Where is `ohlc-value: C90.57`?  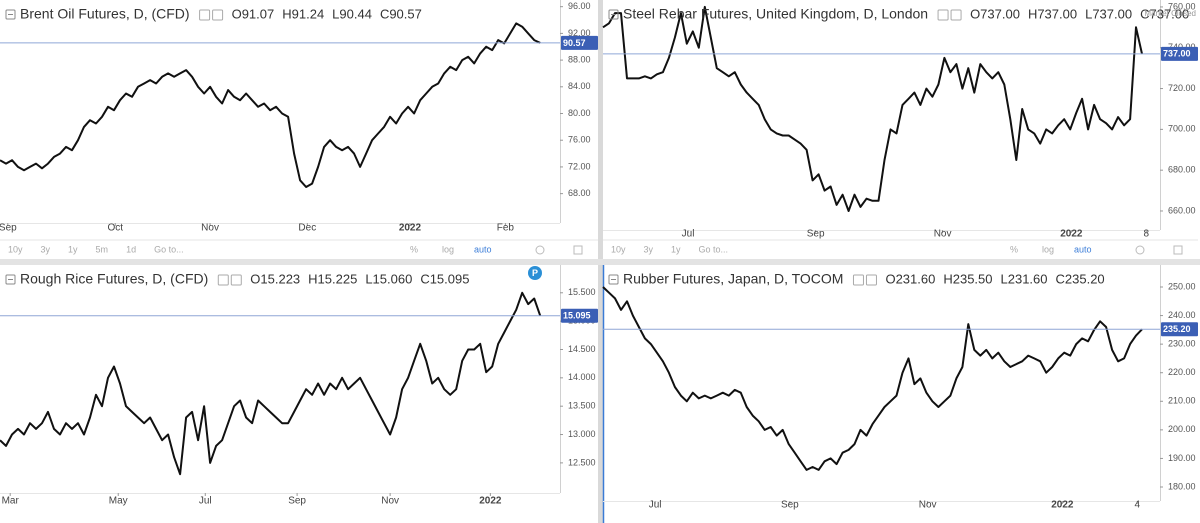 ohlc-value: C90.57 is located at coordinates (401, 13).